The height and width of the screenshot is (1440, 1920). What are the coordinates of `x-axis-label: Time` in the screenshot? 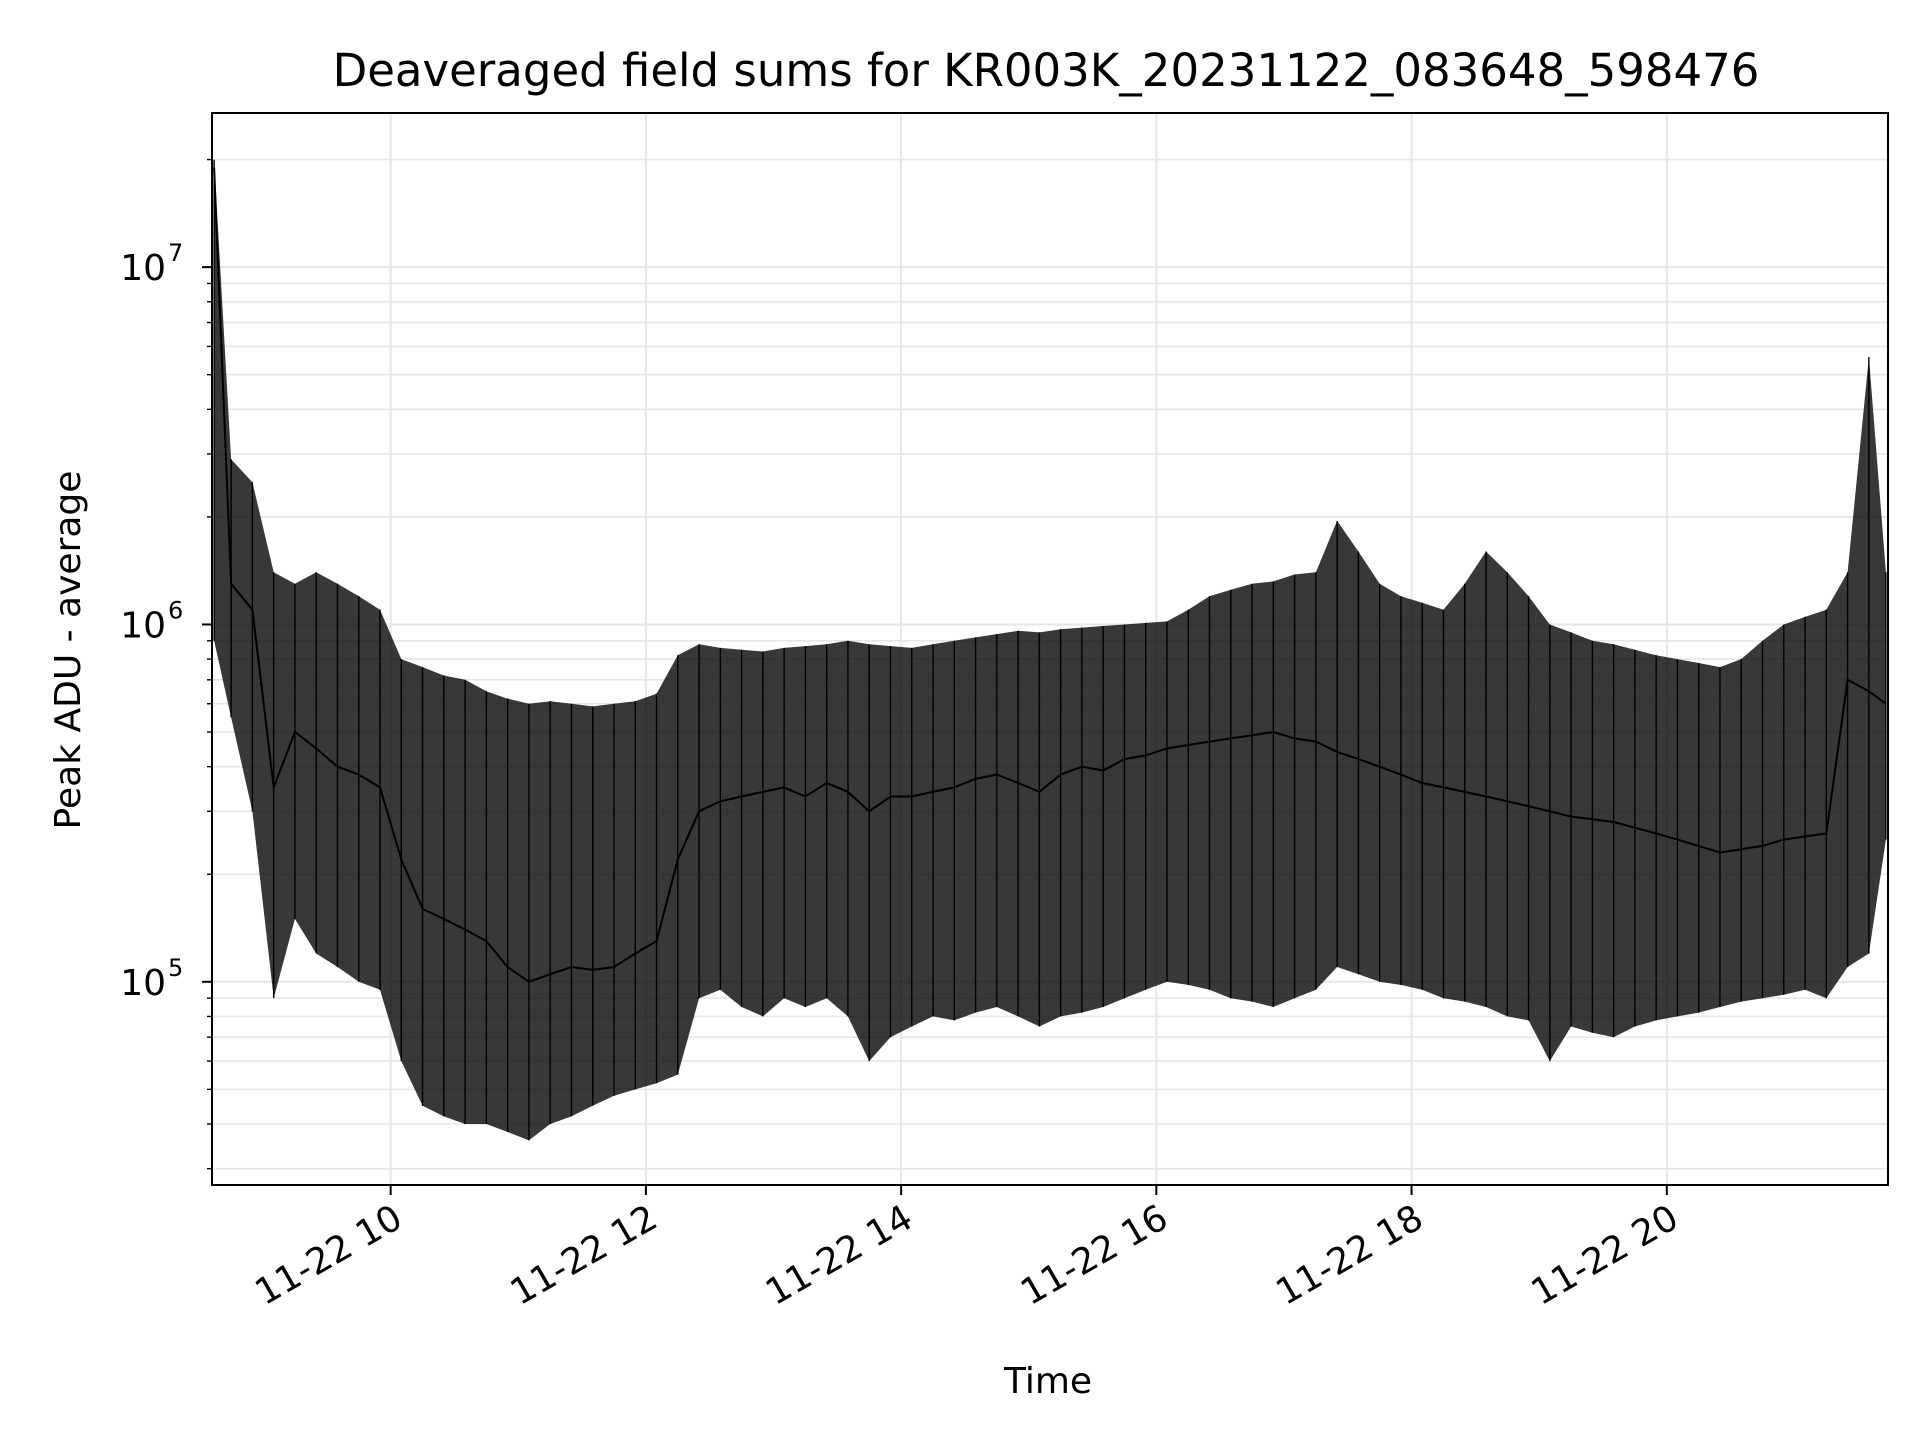 It's located at (1047, 1381).